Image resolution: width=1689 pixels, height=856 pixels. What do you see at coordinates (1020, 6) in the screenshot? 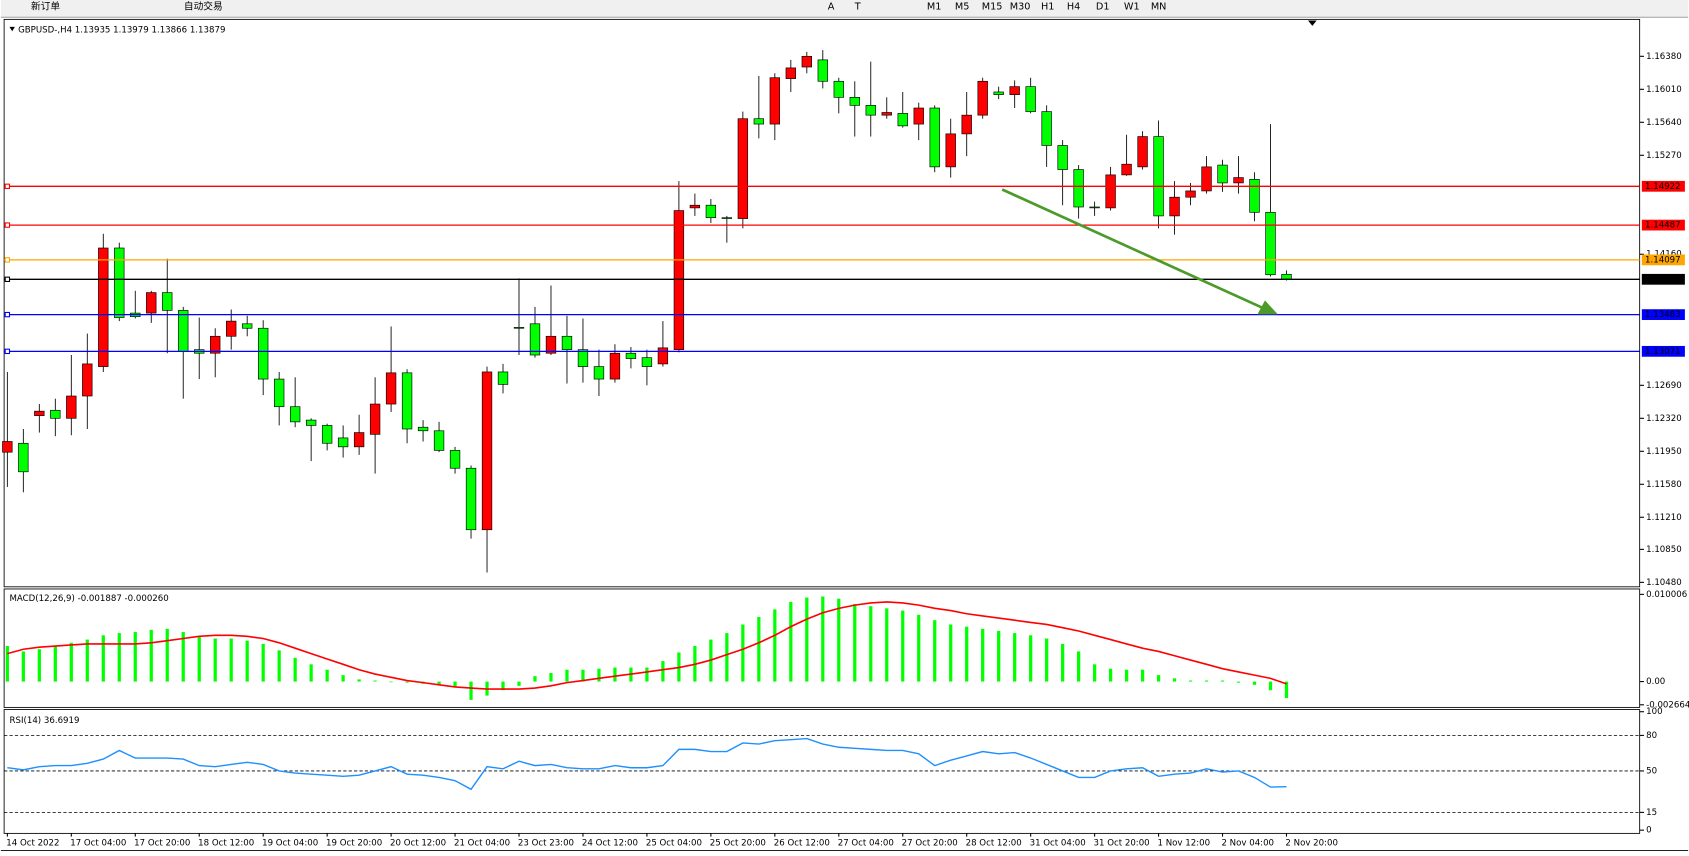
I see `toolbar-button: M30` at bounding box center [1020, 6].